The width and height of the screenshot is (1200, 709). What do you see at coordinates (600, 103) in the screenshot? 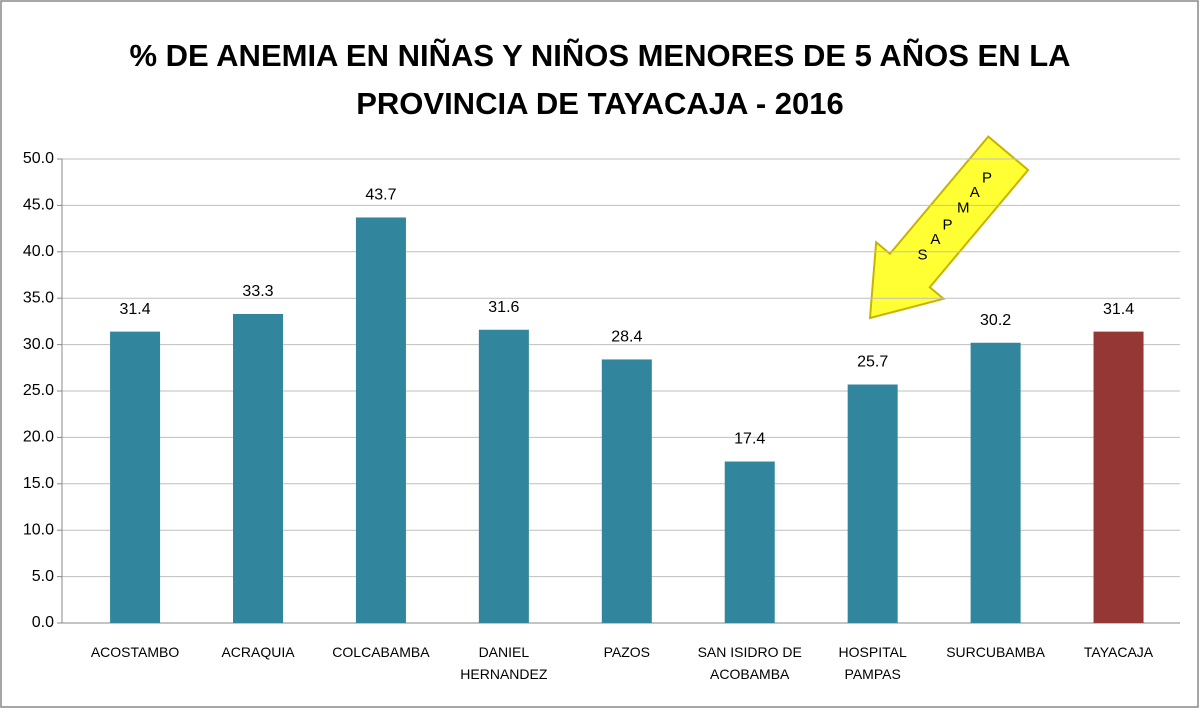
I see `chart-subtitle: PROVINCIA DE TAYACAJA - 2016` at bounding box center [600, 103].